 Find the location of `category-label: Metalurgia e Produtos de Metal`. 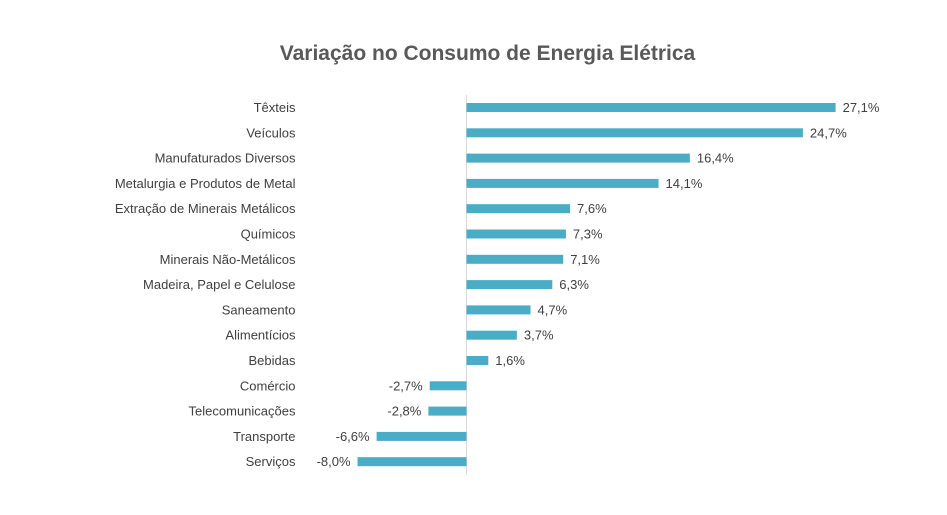

category-label: Metalurgia e Produtos de Metal is located at coordinates (205, 183).